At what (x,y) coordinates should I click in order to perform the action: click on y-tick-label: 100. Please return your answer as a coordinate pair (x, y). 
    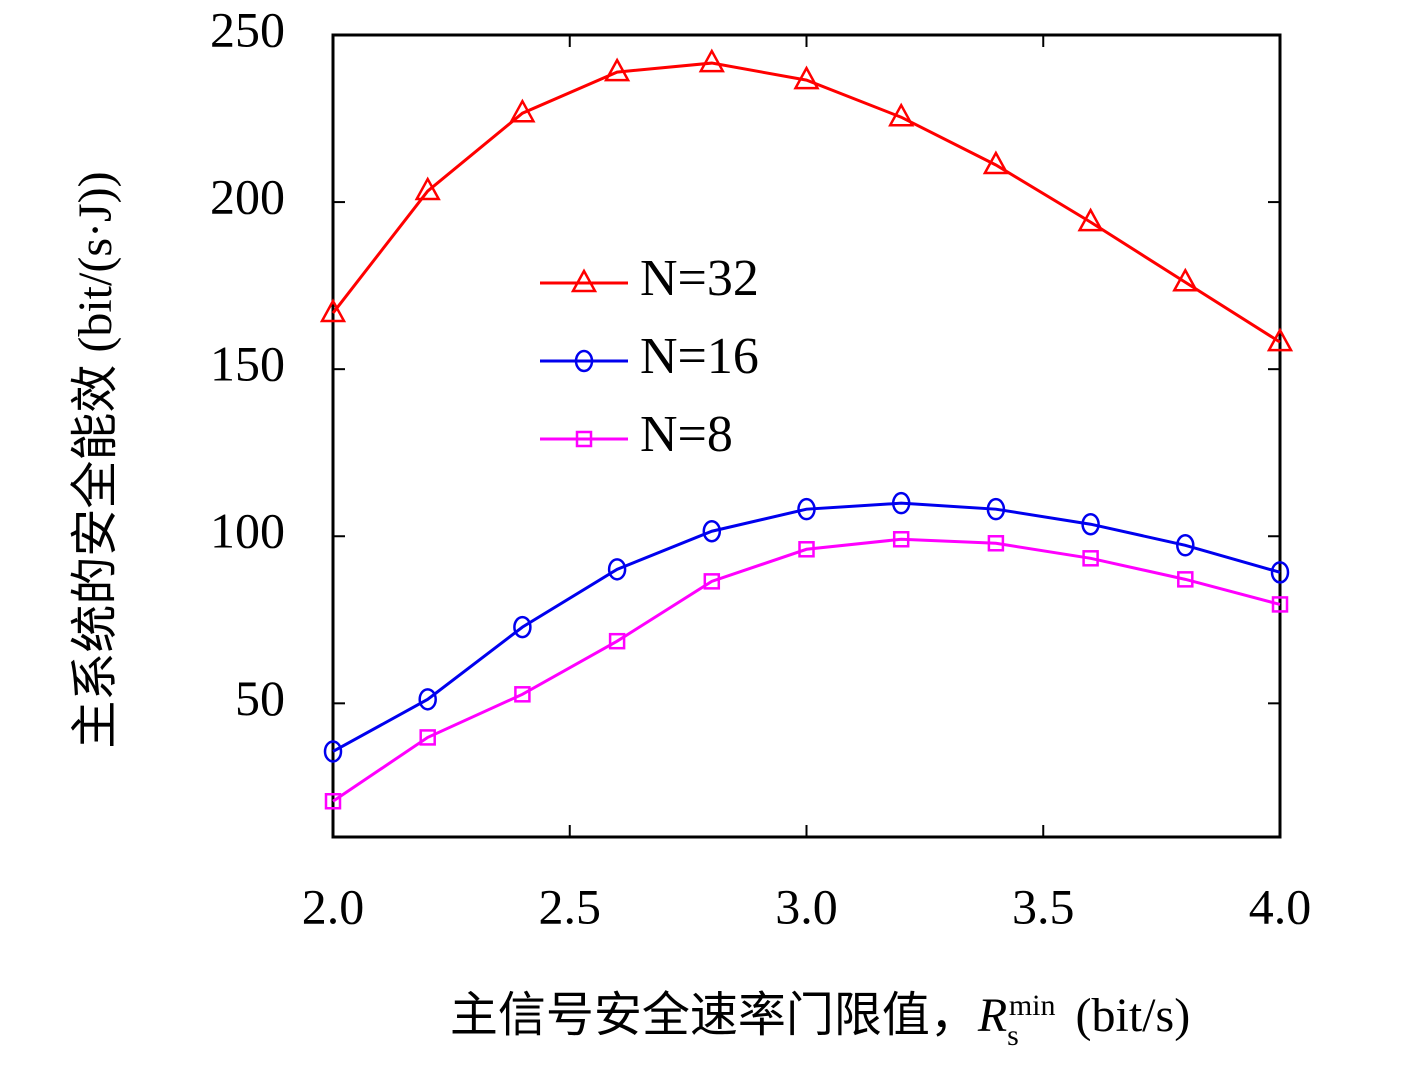
    Looking at the image, I should click on (247, 531).